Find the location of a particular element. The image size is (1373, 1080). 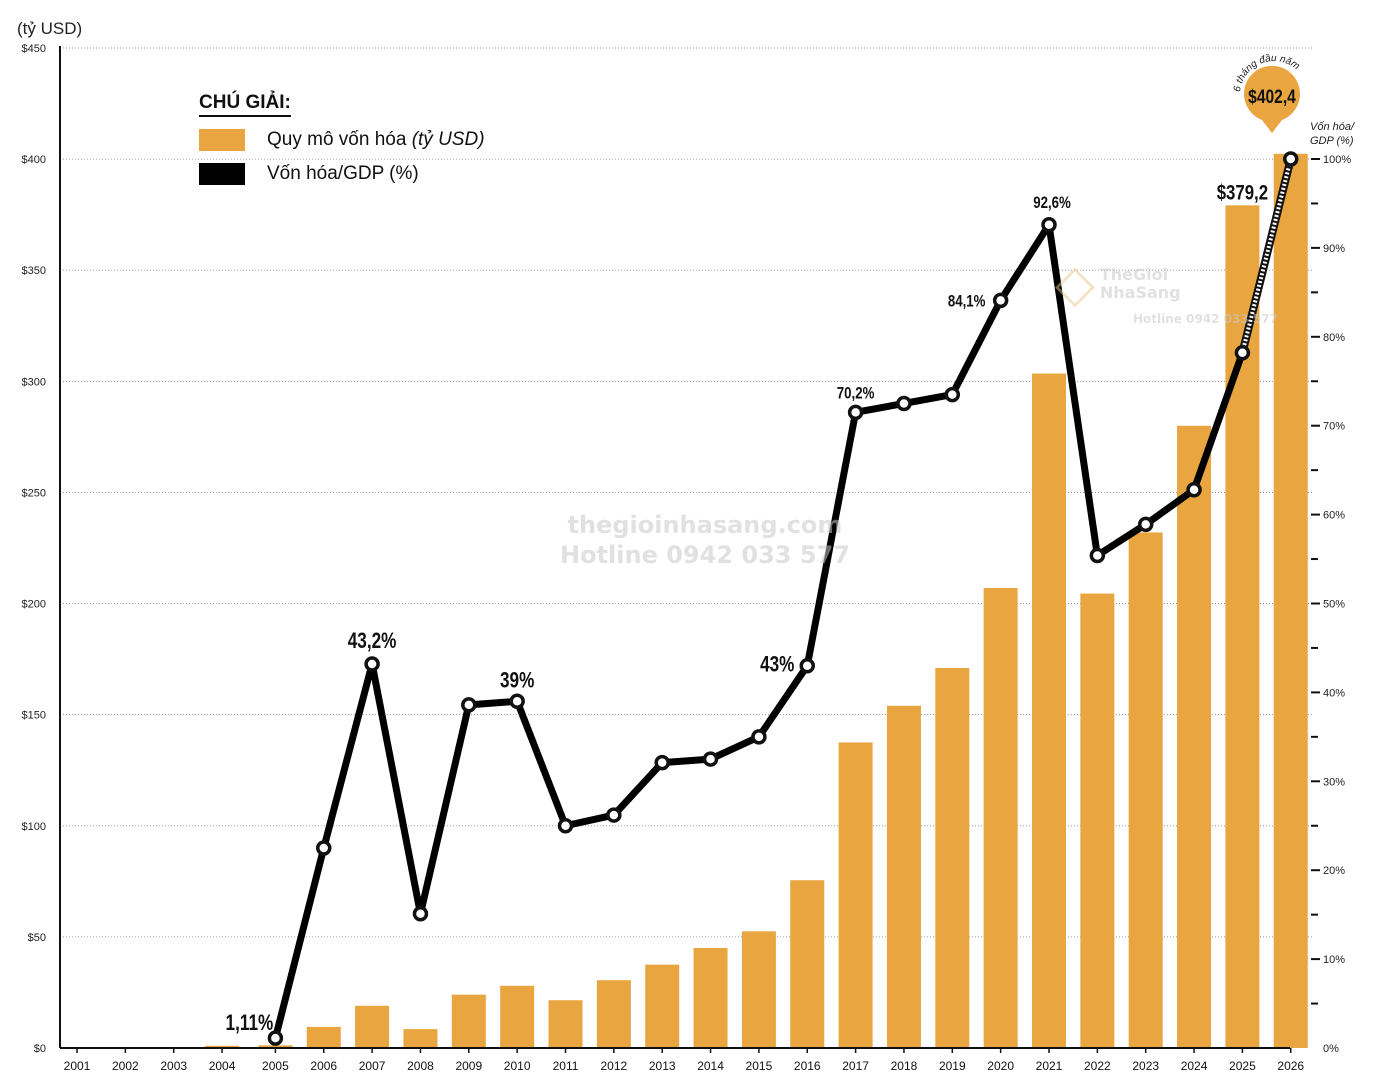

right-axis-title-line1: Vốn hóa/ is located at coordinates (1332, 127).